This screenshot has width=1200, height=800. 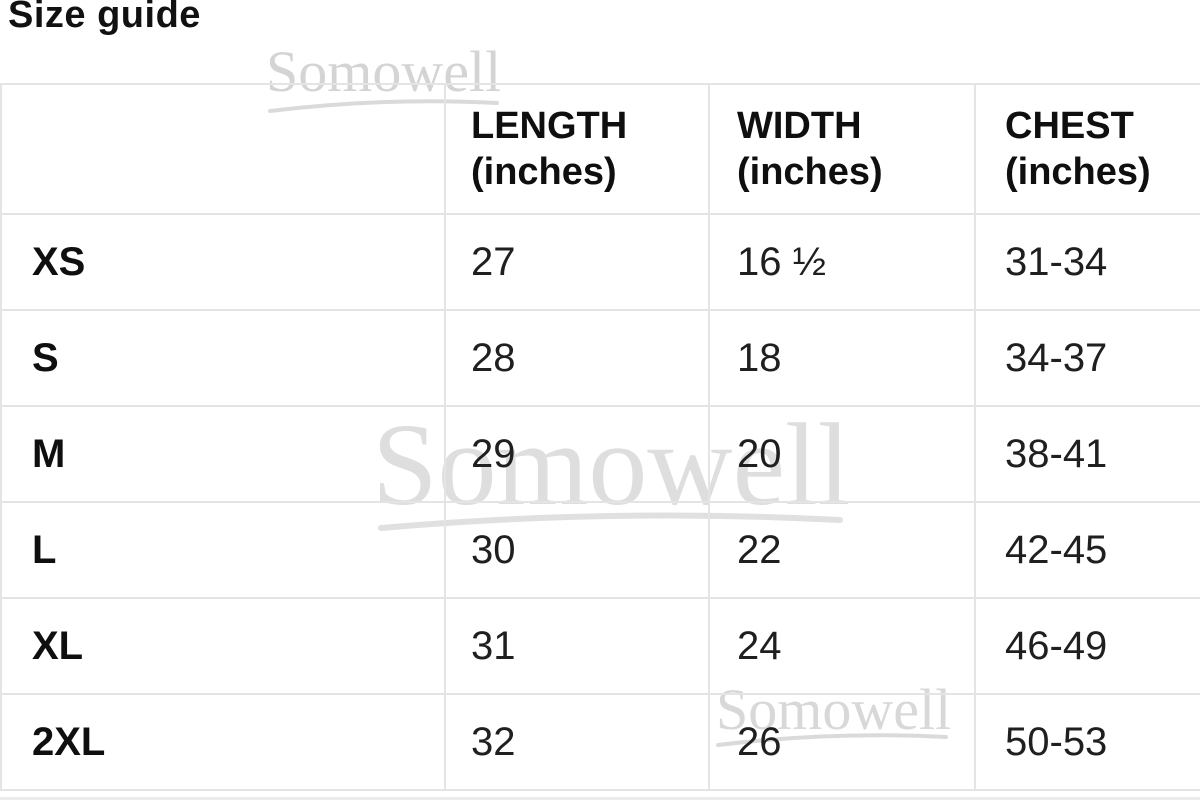 I want to click on size-label-2xl: 2XL, so click(x=223, y=742).